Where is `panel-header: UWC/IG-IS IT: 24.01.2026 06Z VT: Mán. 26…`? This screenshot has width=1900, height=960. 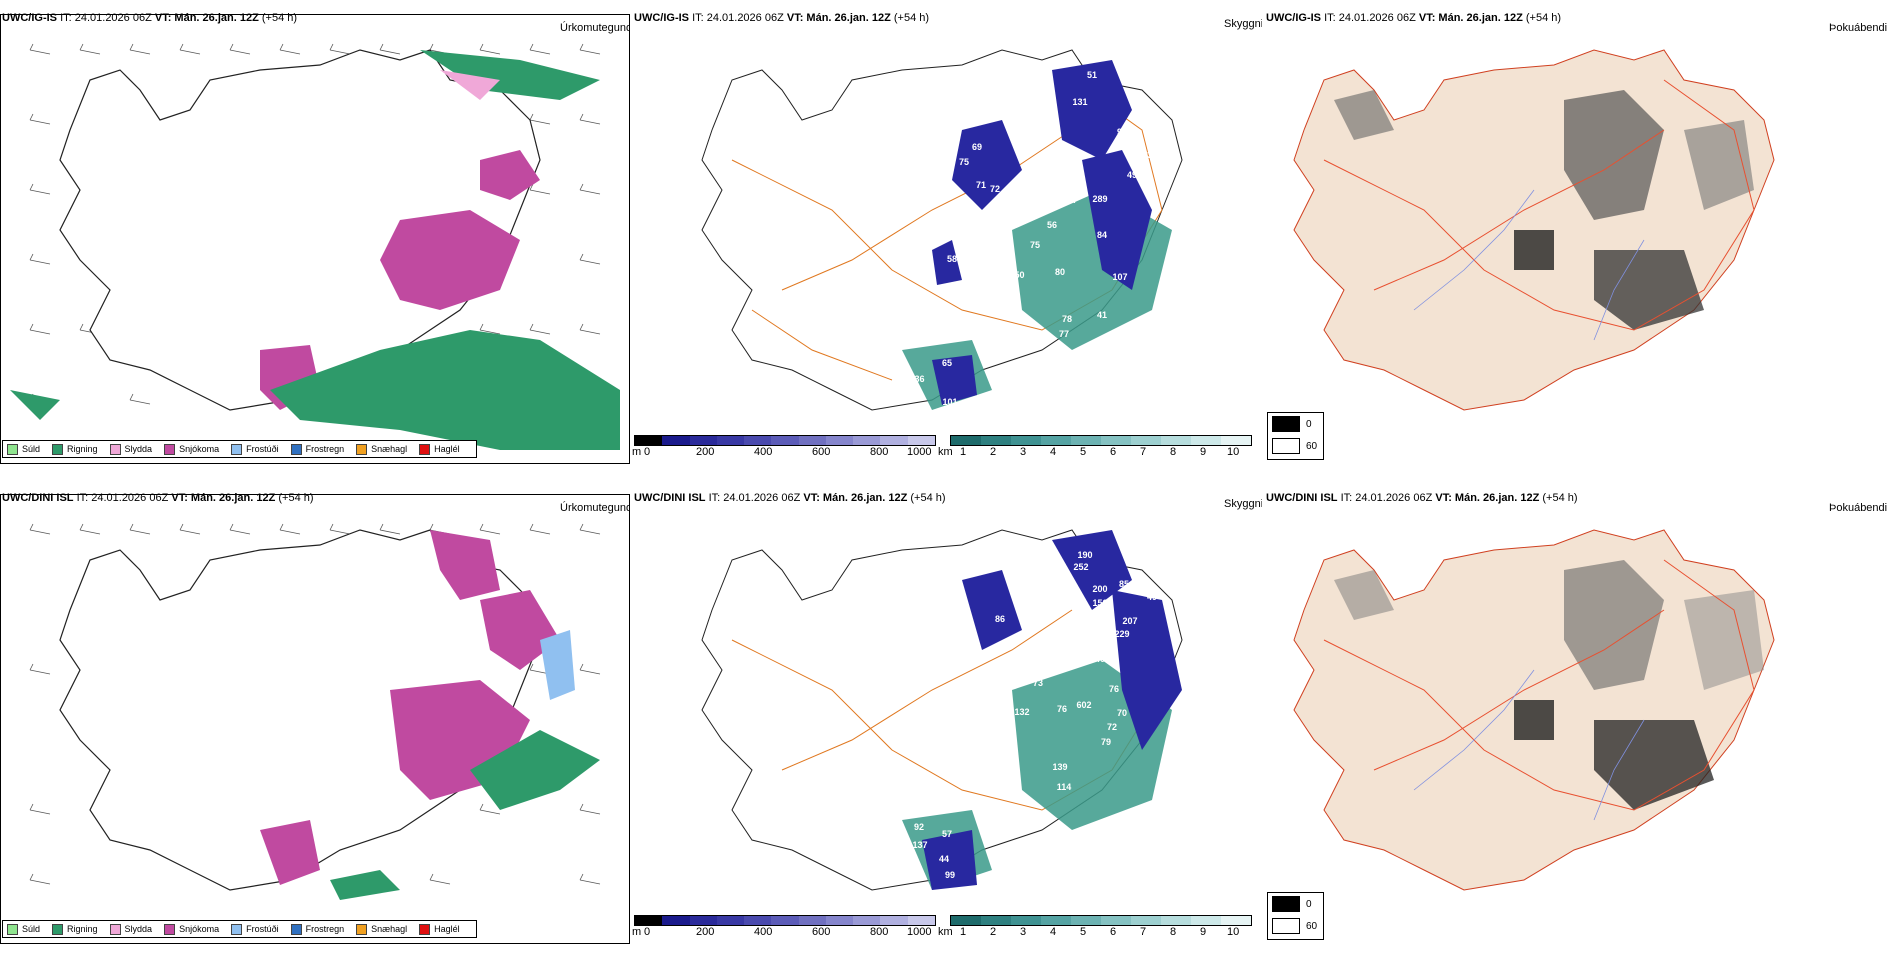
panel-header: UWC/IG-IS IT: 24.01.2026 06Z VT: Mán. 26… is located at coordinates (150, 18).